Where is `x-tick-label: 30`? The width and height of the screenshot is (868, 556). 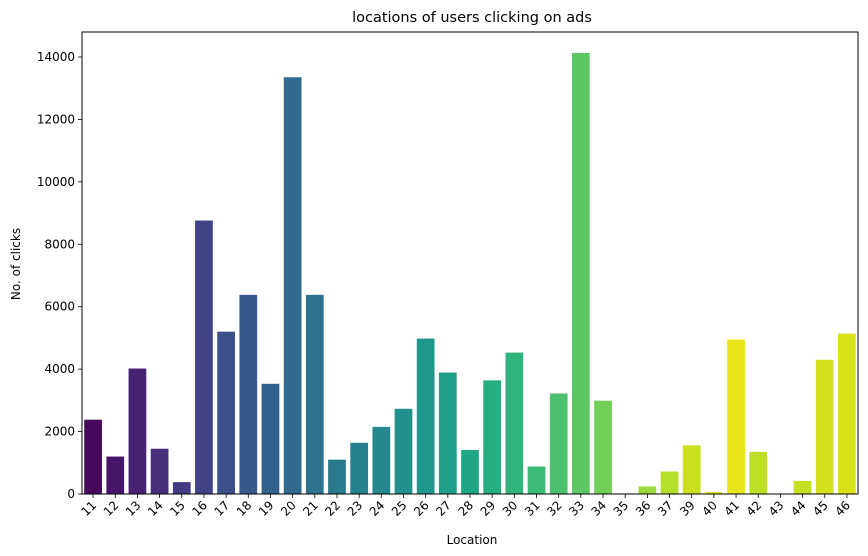 x-tick-label: 30 is located at coordinates (510, 508).